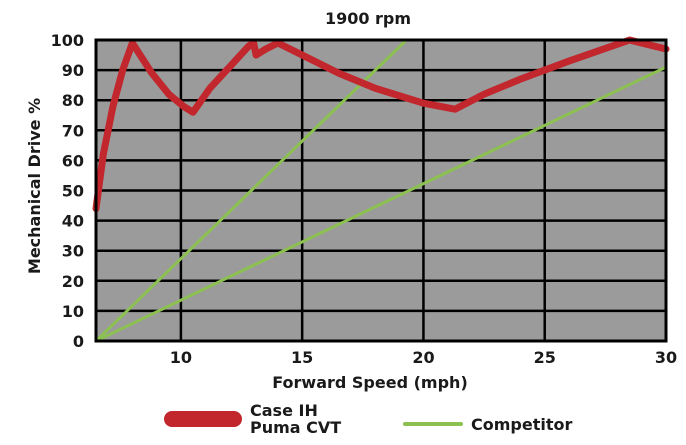 This screenshot has height=445, width=686. I want to click on y-tick-label-90: 90, so click(73, 70).